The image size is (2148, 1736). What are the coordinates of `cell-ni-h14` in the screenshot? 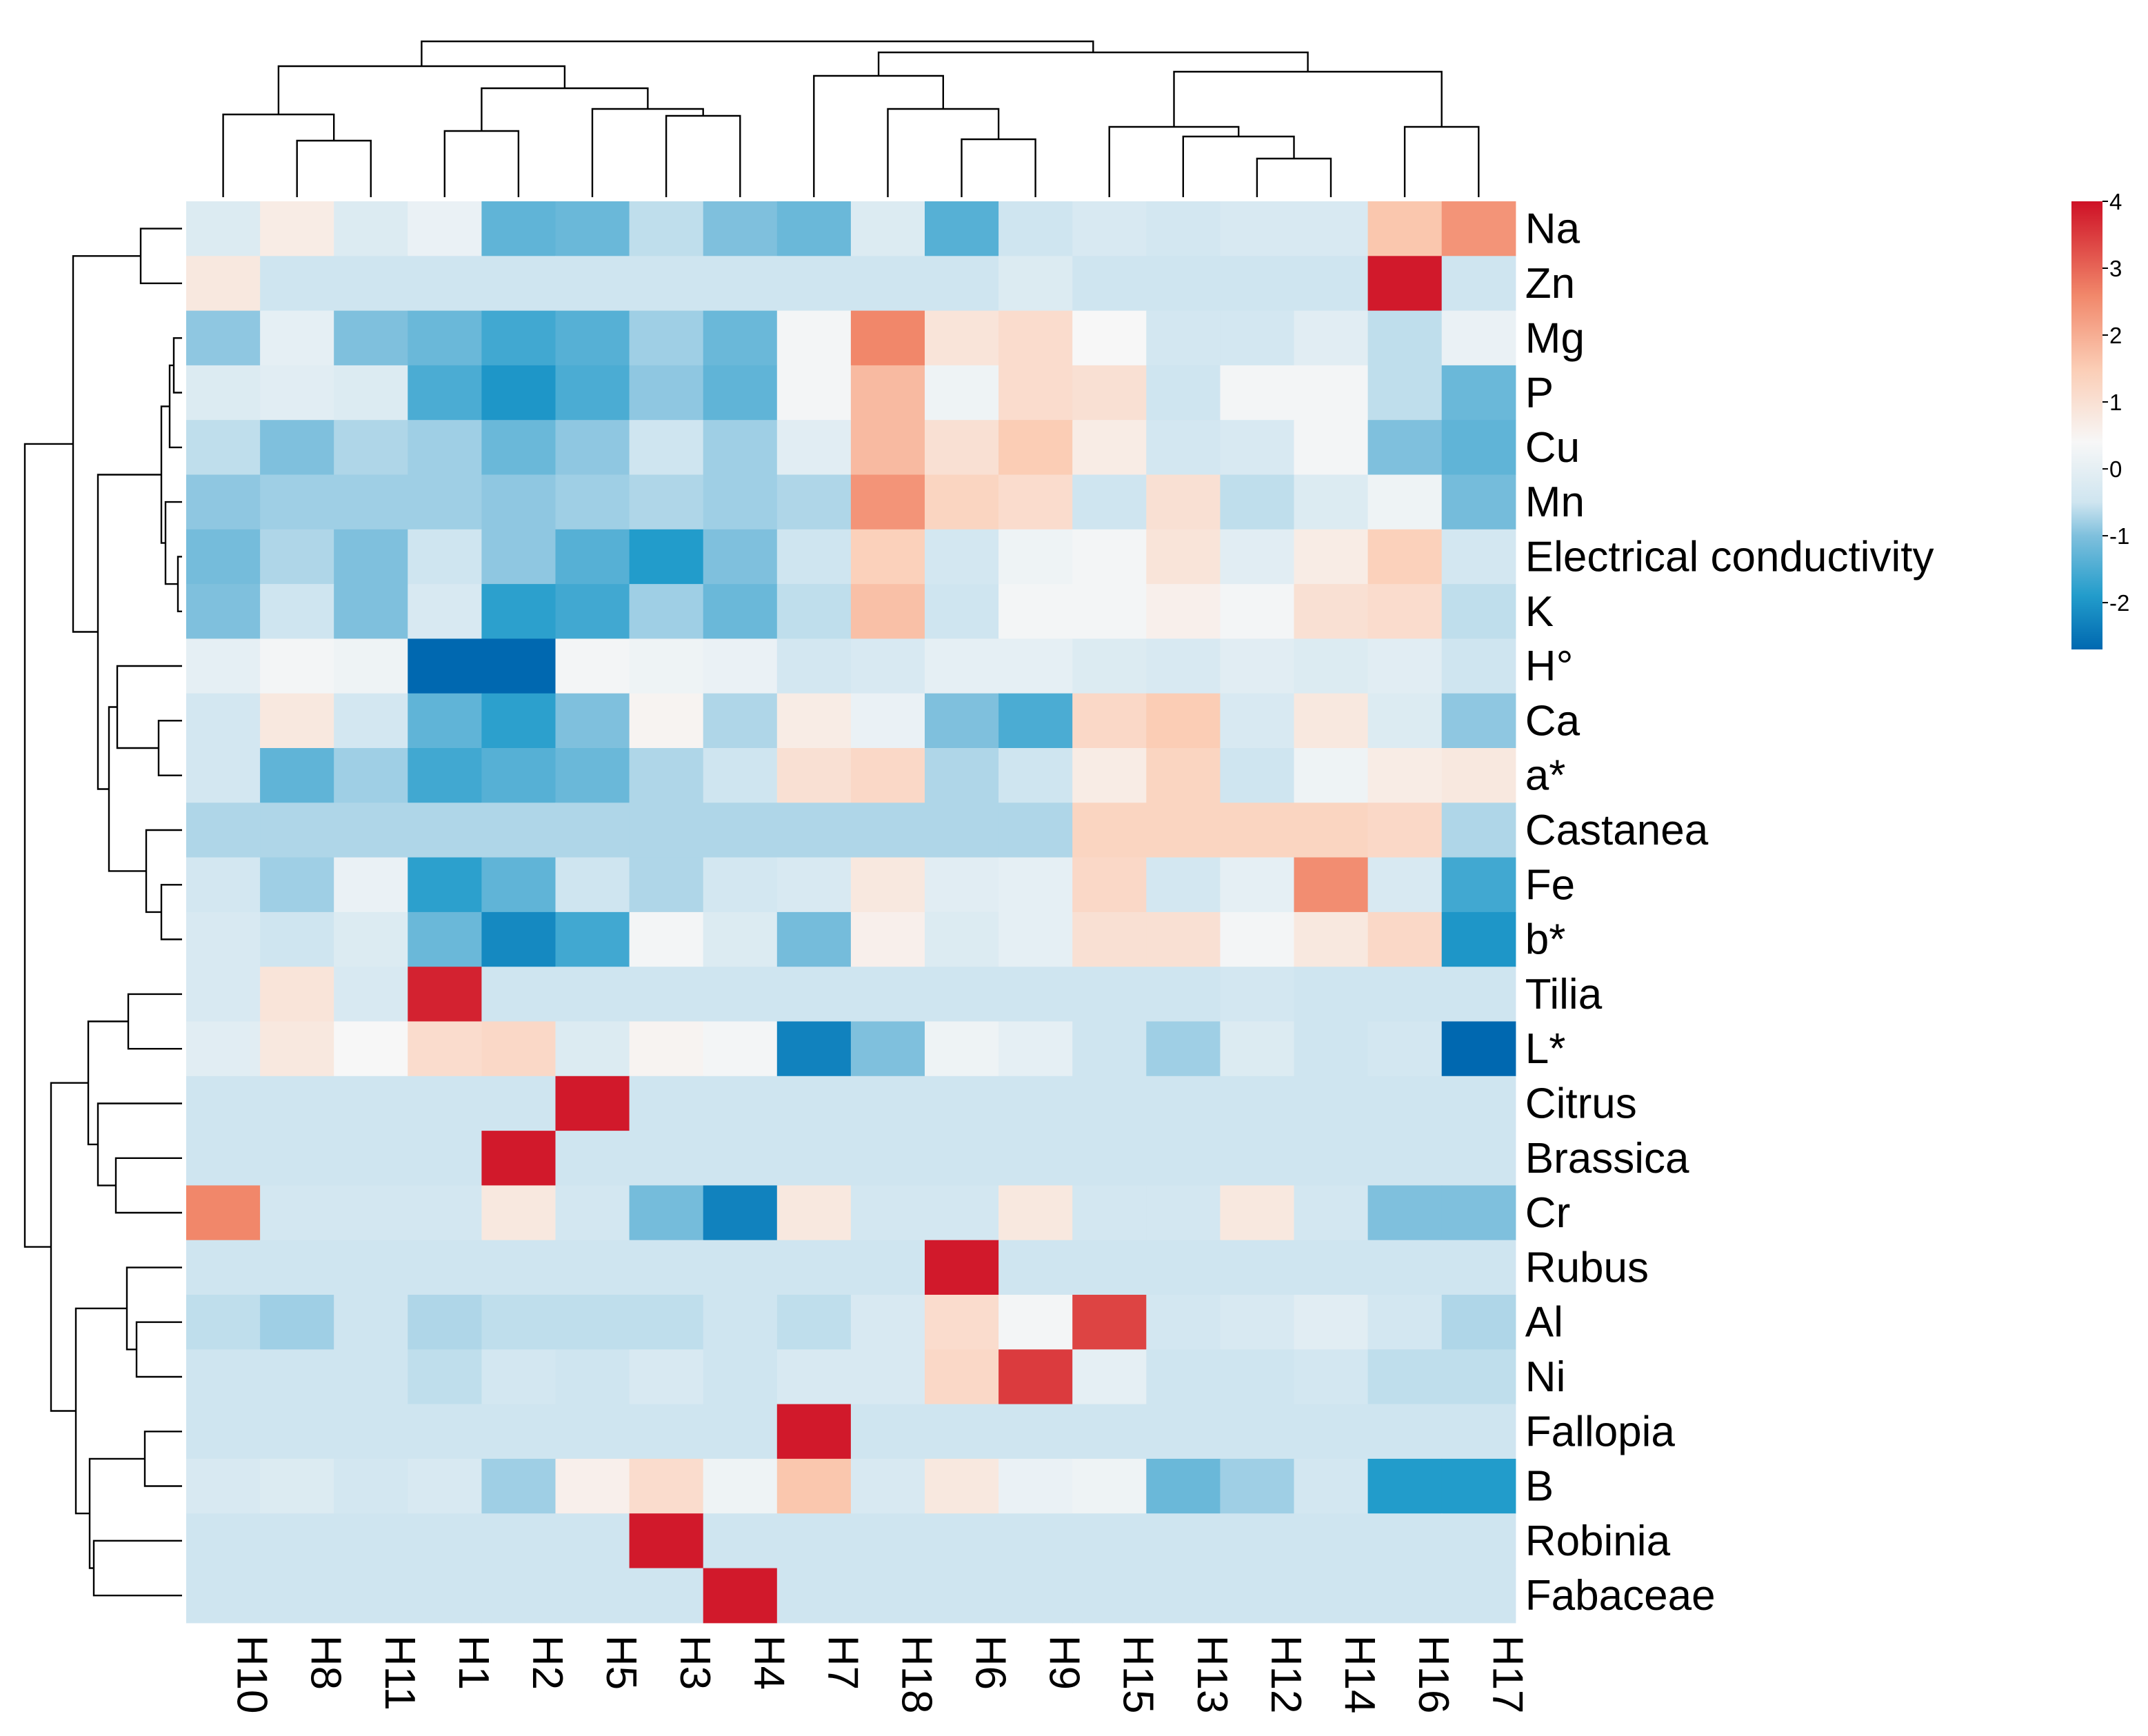 It's located at (1331, 1377).